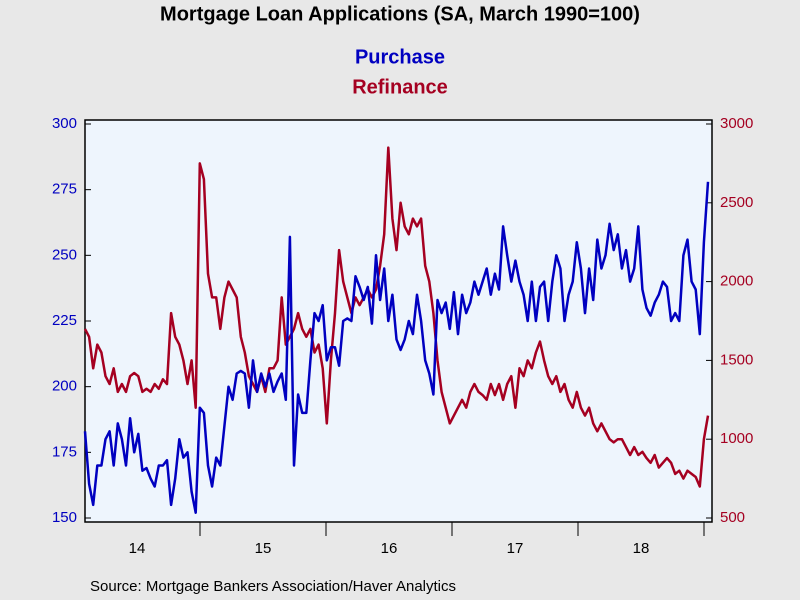 The width and height of the screenshot is (800, 600). What do you see at coordinates (732, 517) in the screenshot?
I see `y2-tick-label: 500` at bounding box center [732, 517].